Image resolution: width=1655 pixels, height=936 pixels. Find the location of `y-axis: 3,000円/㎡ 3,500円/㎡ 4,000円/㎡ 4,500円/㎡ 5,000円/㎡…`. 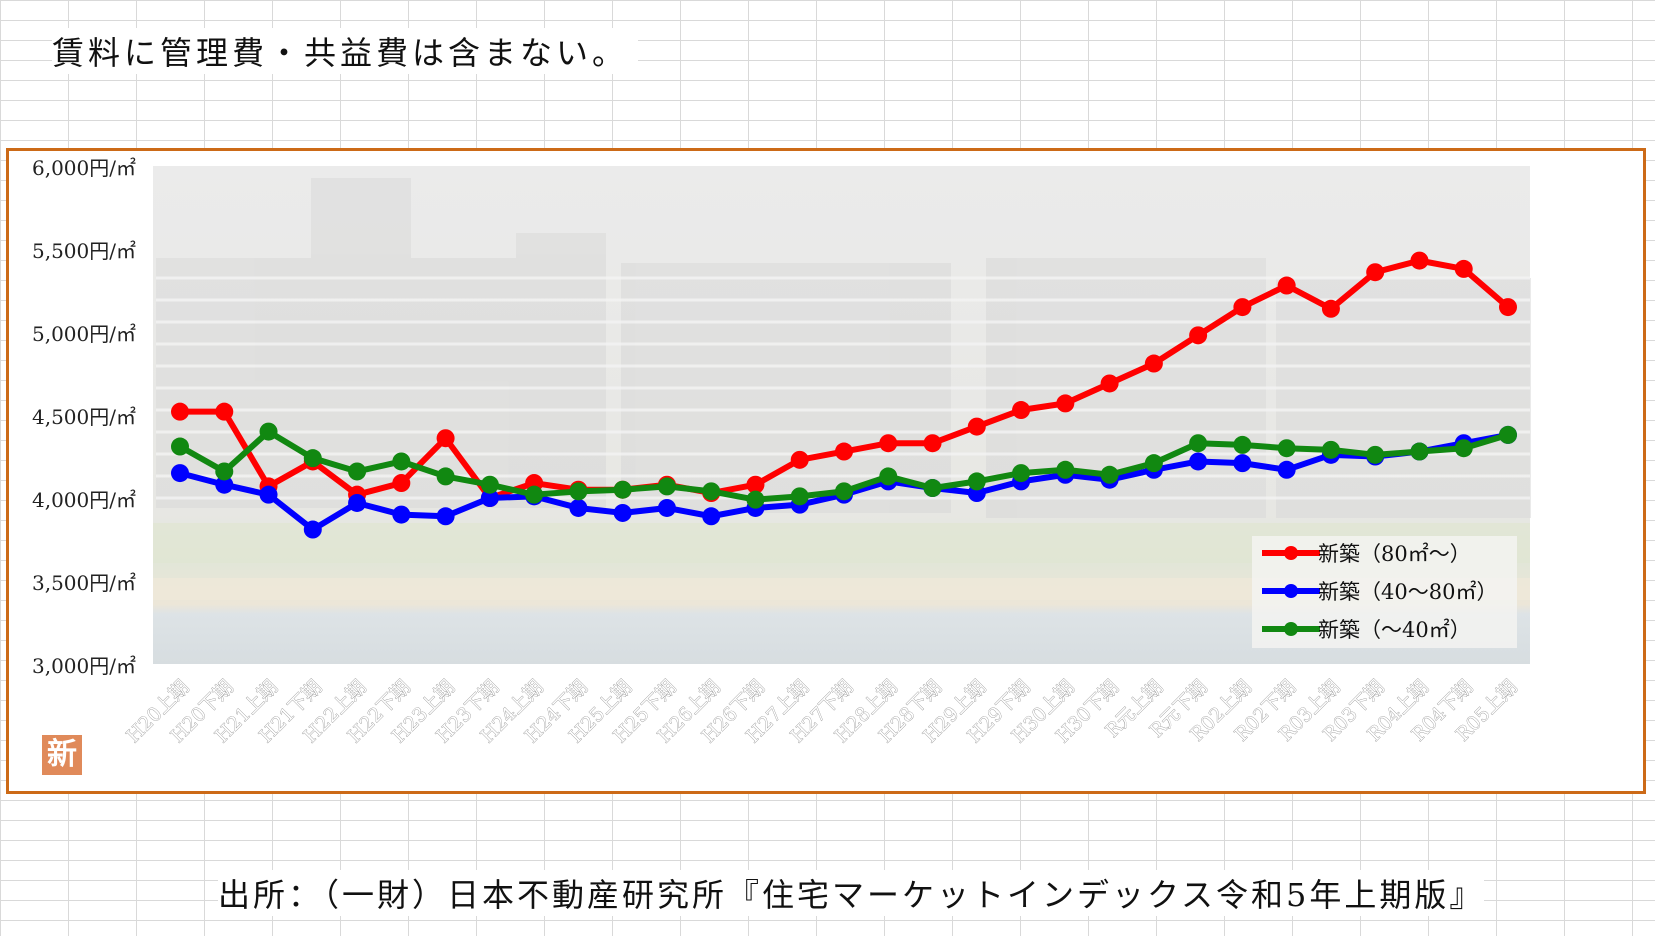

y-axis: 3,000円/㎡ 3,500円/㎡ 4,000円/㎡ 4,500円/㎡ 5,000円/㎡… is located at coordinates (84, 417).